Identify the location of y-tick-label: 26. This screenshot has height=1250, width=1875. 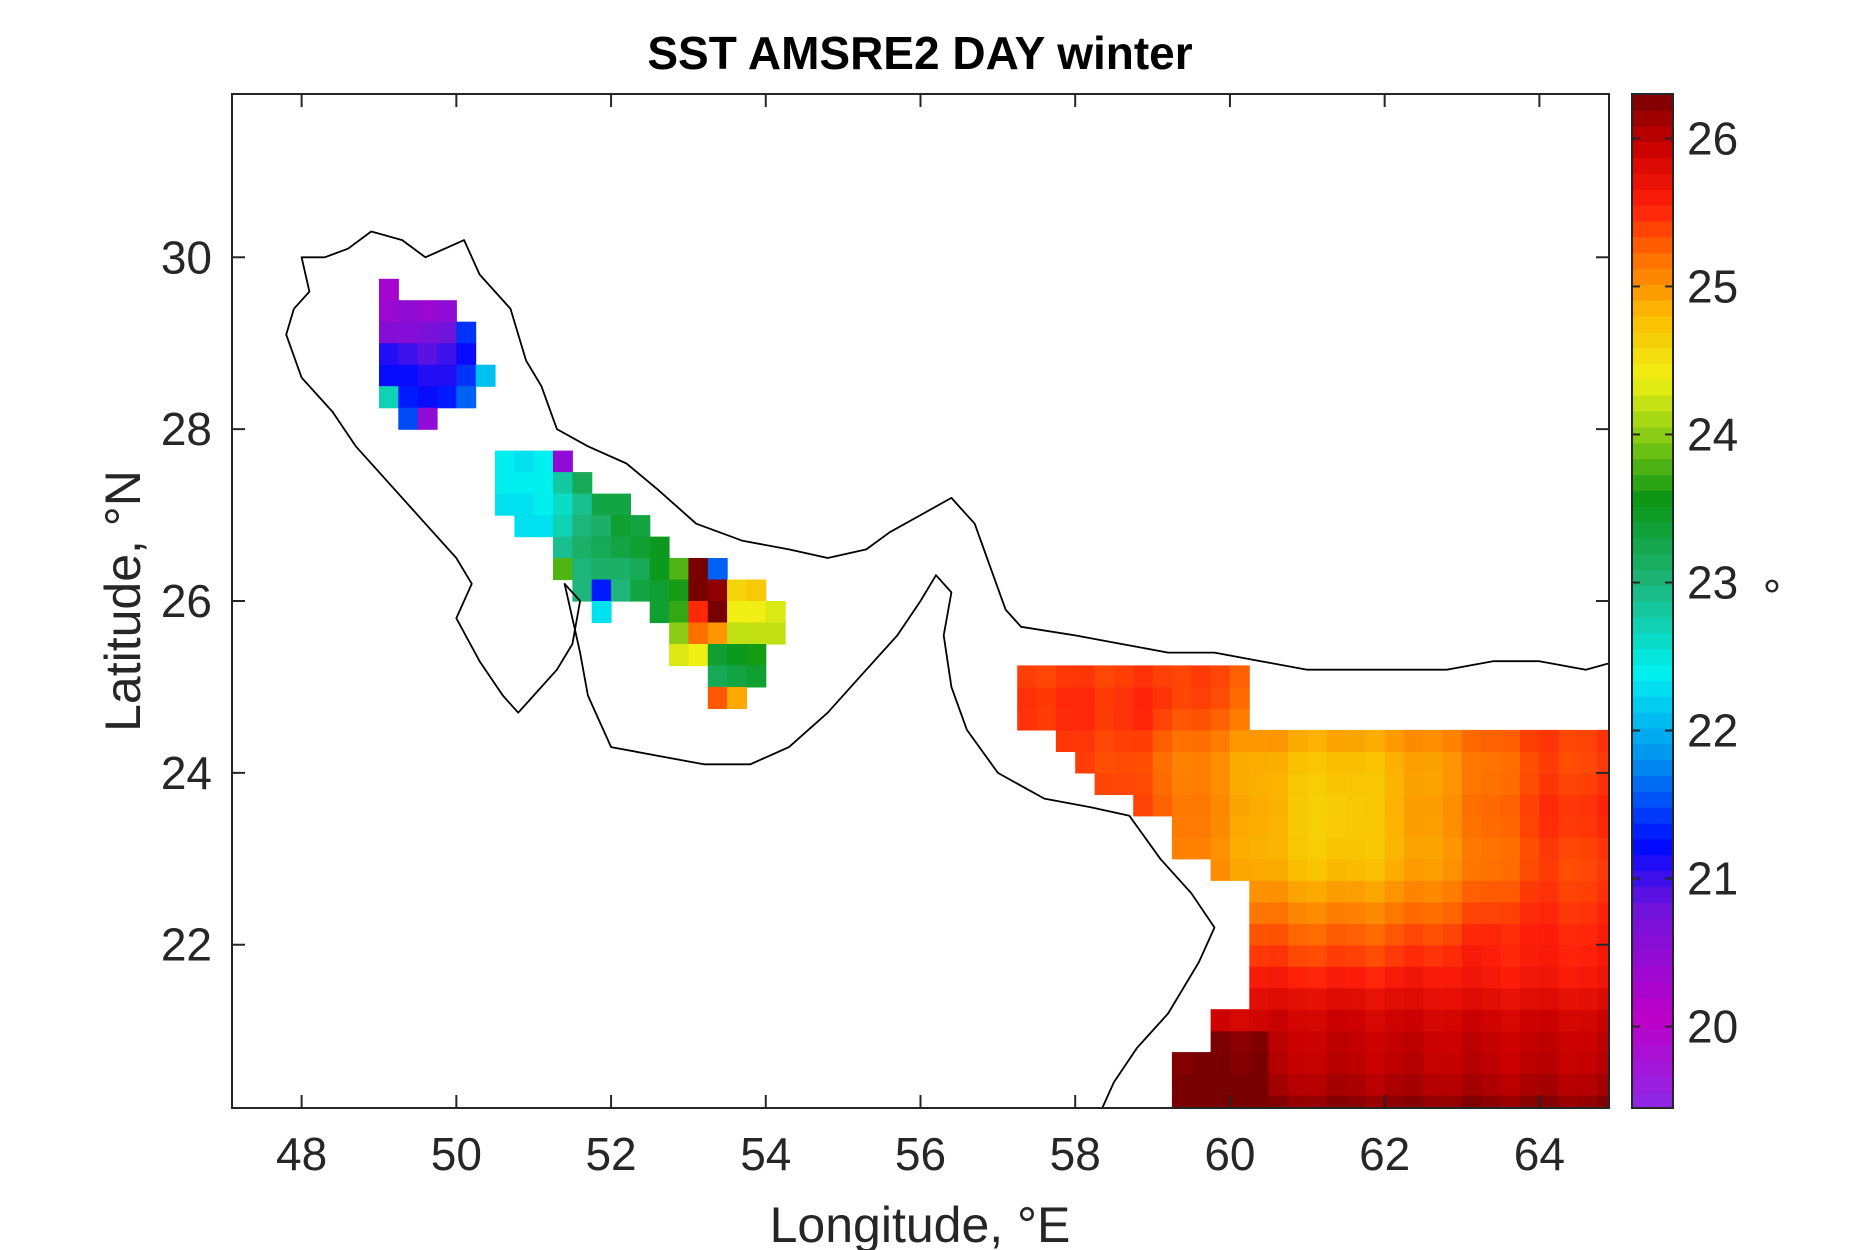
(186, 601).